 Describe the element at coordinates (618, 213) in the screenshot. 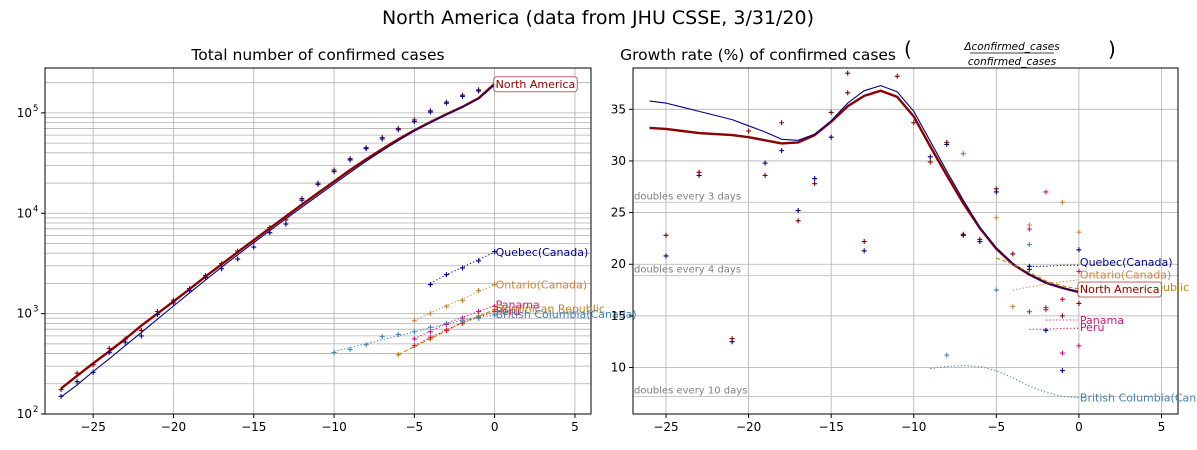

I see `y-tick-label: 25` at that location.